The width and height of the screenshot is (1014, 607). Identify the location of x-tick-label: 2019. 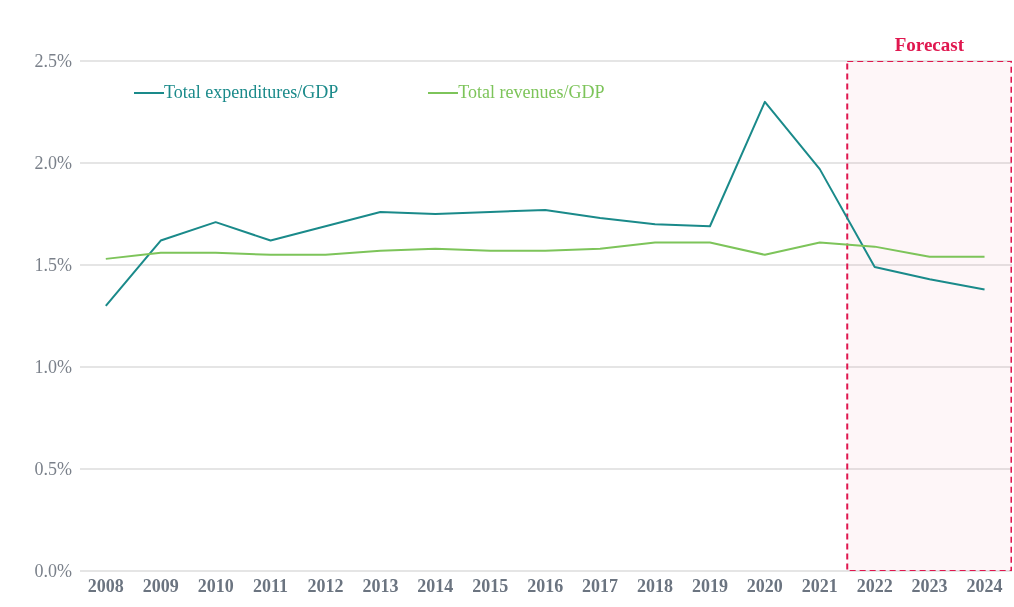
(709, 585).